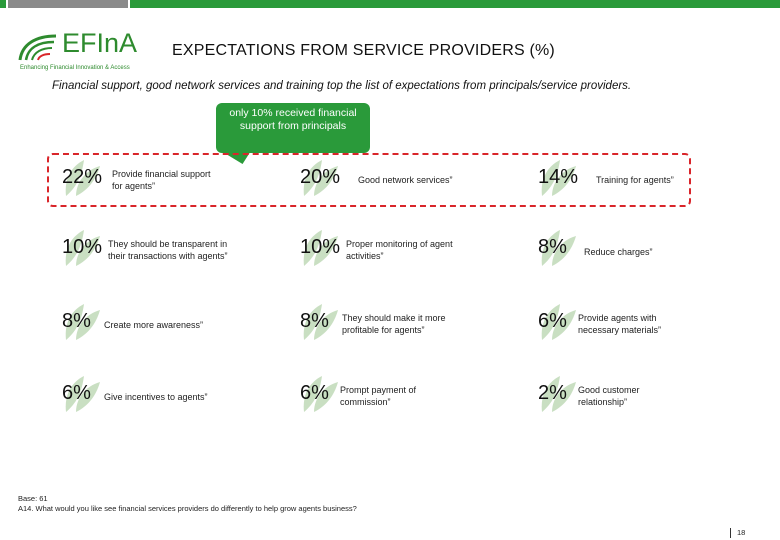 The image size is (780, 540). I want to click on expectation-label: Provide agents with necessary materials”, so click(620, 324).